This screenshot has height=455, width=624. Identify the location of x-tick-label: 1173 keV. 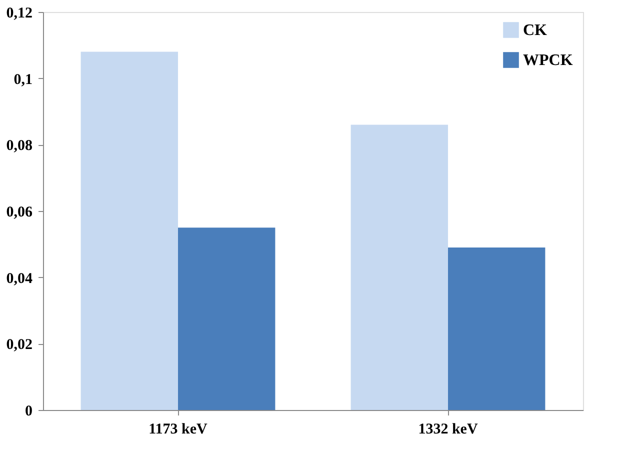
(178, 430).